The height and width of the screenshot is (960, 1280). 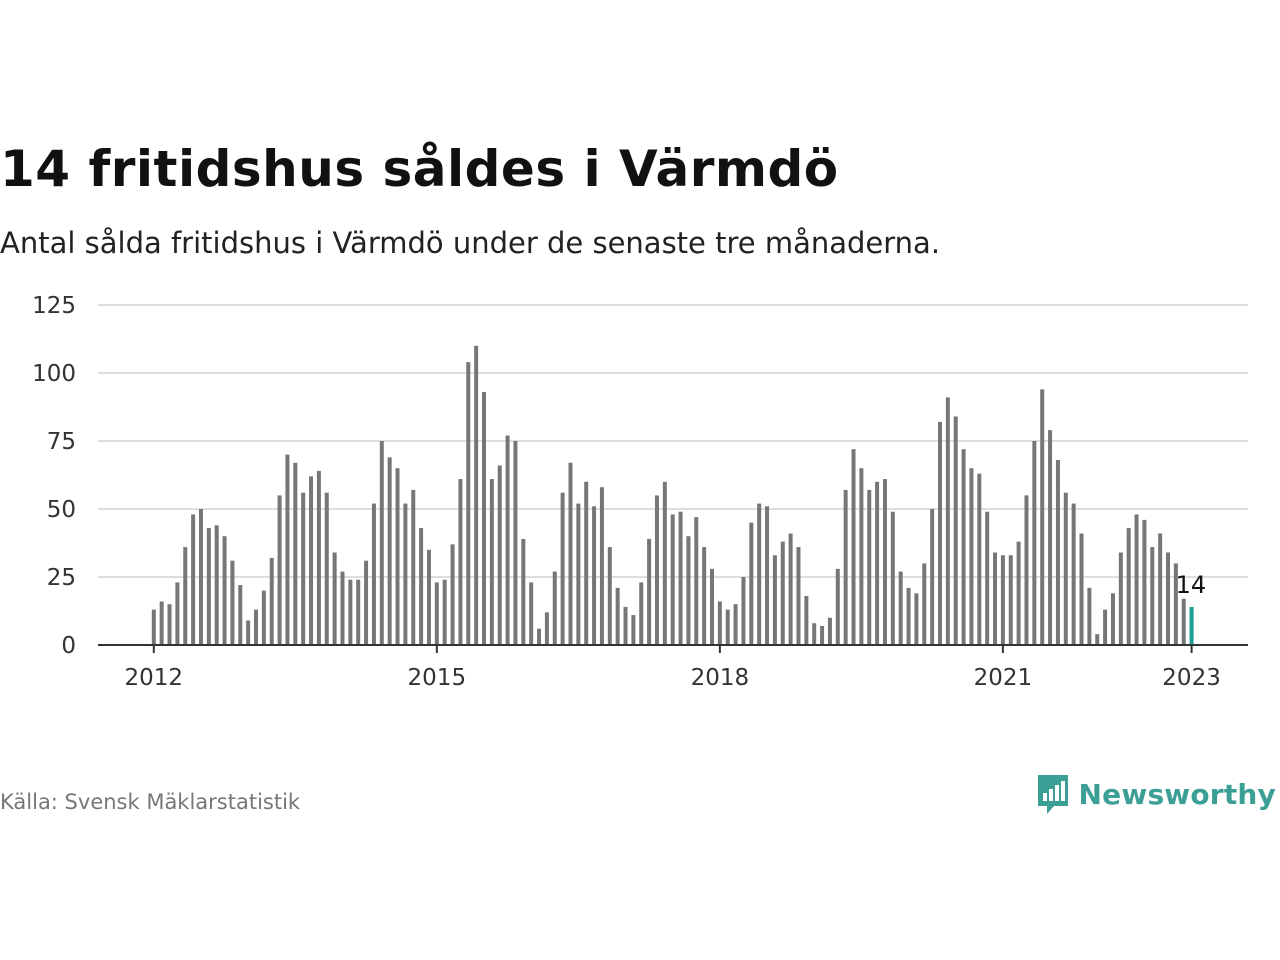 I want to click on x-axis-ticks: 2012 2015 2018 2021 2023, so click(x=673, y=668).